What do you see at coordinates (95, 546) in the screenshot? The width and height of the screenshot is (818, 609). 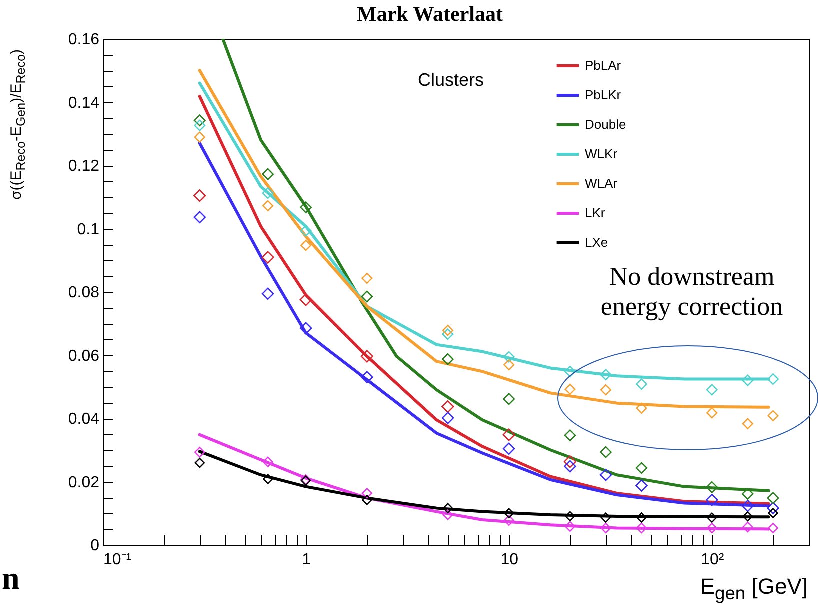 I see `y-tick-label: 0` at bounding box center [95, 546].